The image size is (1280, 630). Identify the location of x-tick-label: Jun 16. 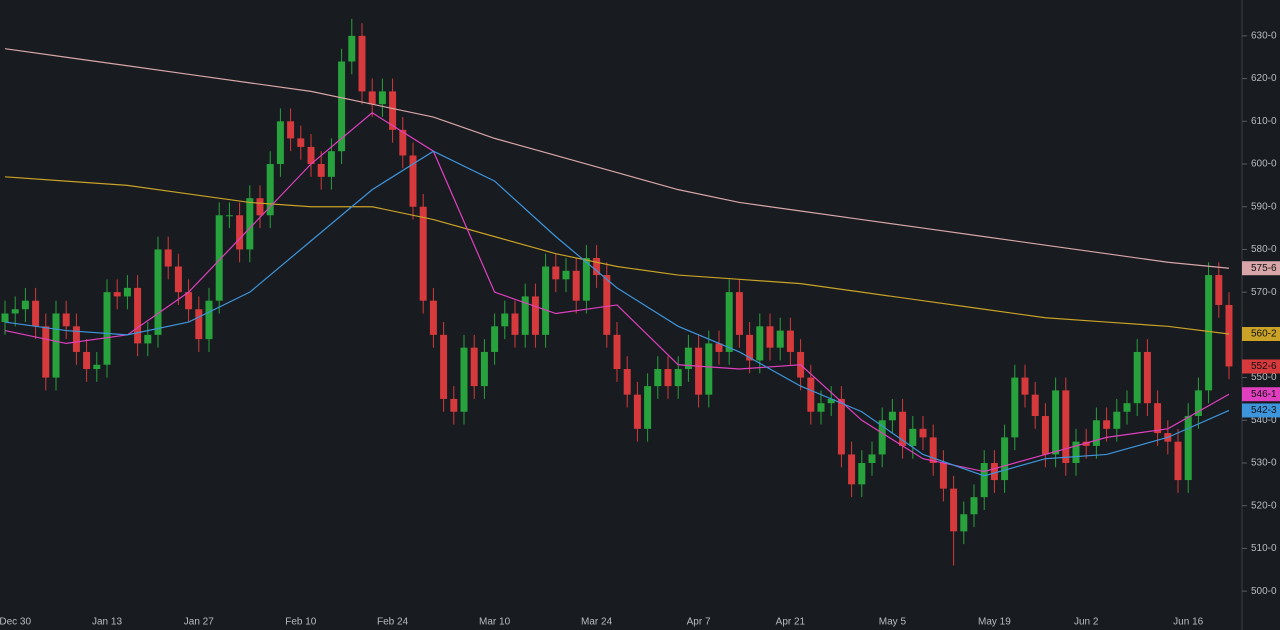
(1188, 622).